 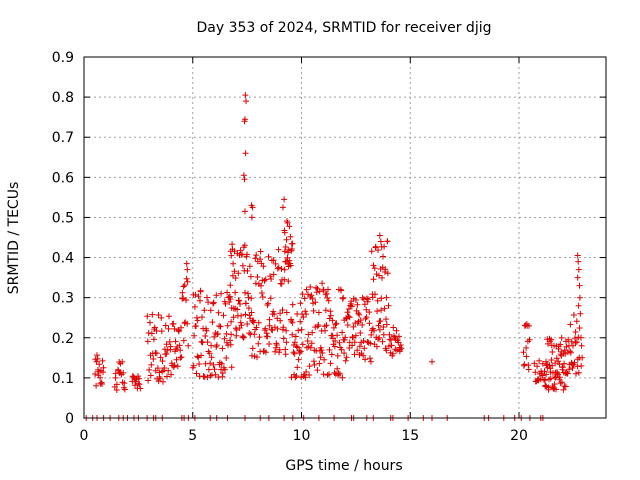 I want to click on y-axis-label: SRMTID / TECUs, so click(x=14, y=238).